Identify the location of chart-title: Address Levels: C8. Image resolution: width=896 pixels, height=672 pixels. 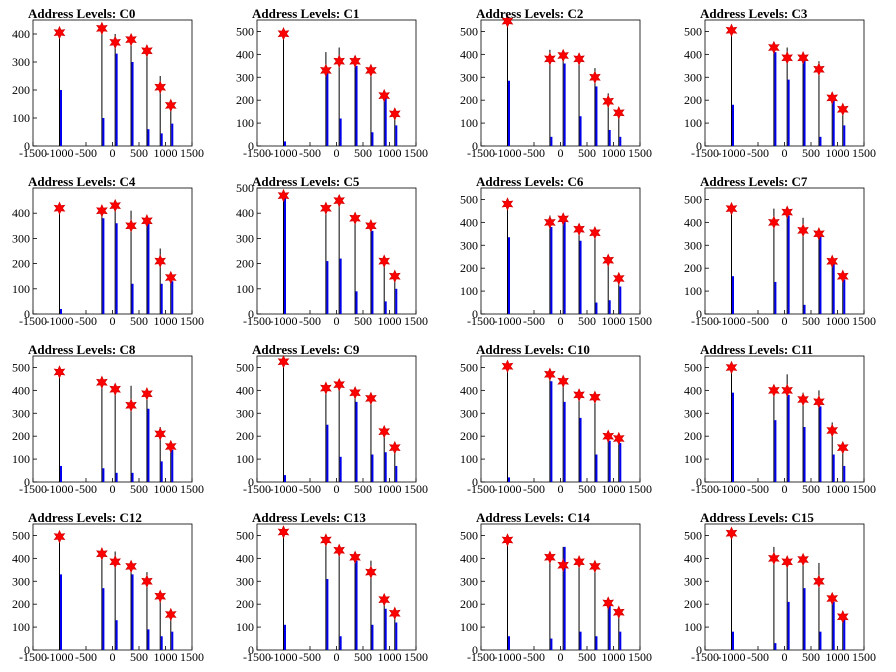
(82, 349).